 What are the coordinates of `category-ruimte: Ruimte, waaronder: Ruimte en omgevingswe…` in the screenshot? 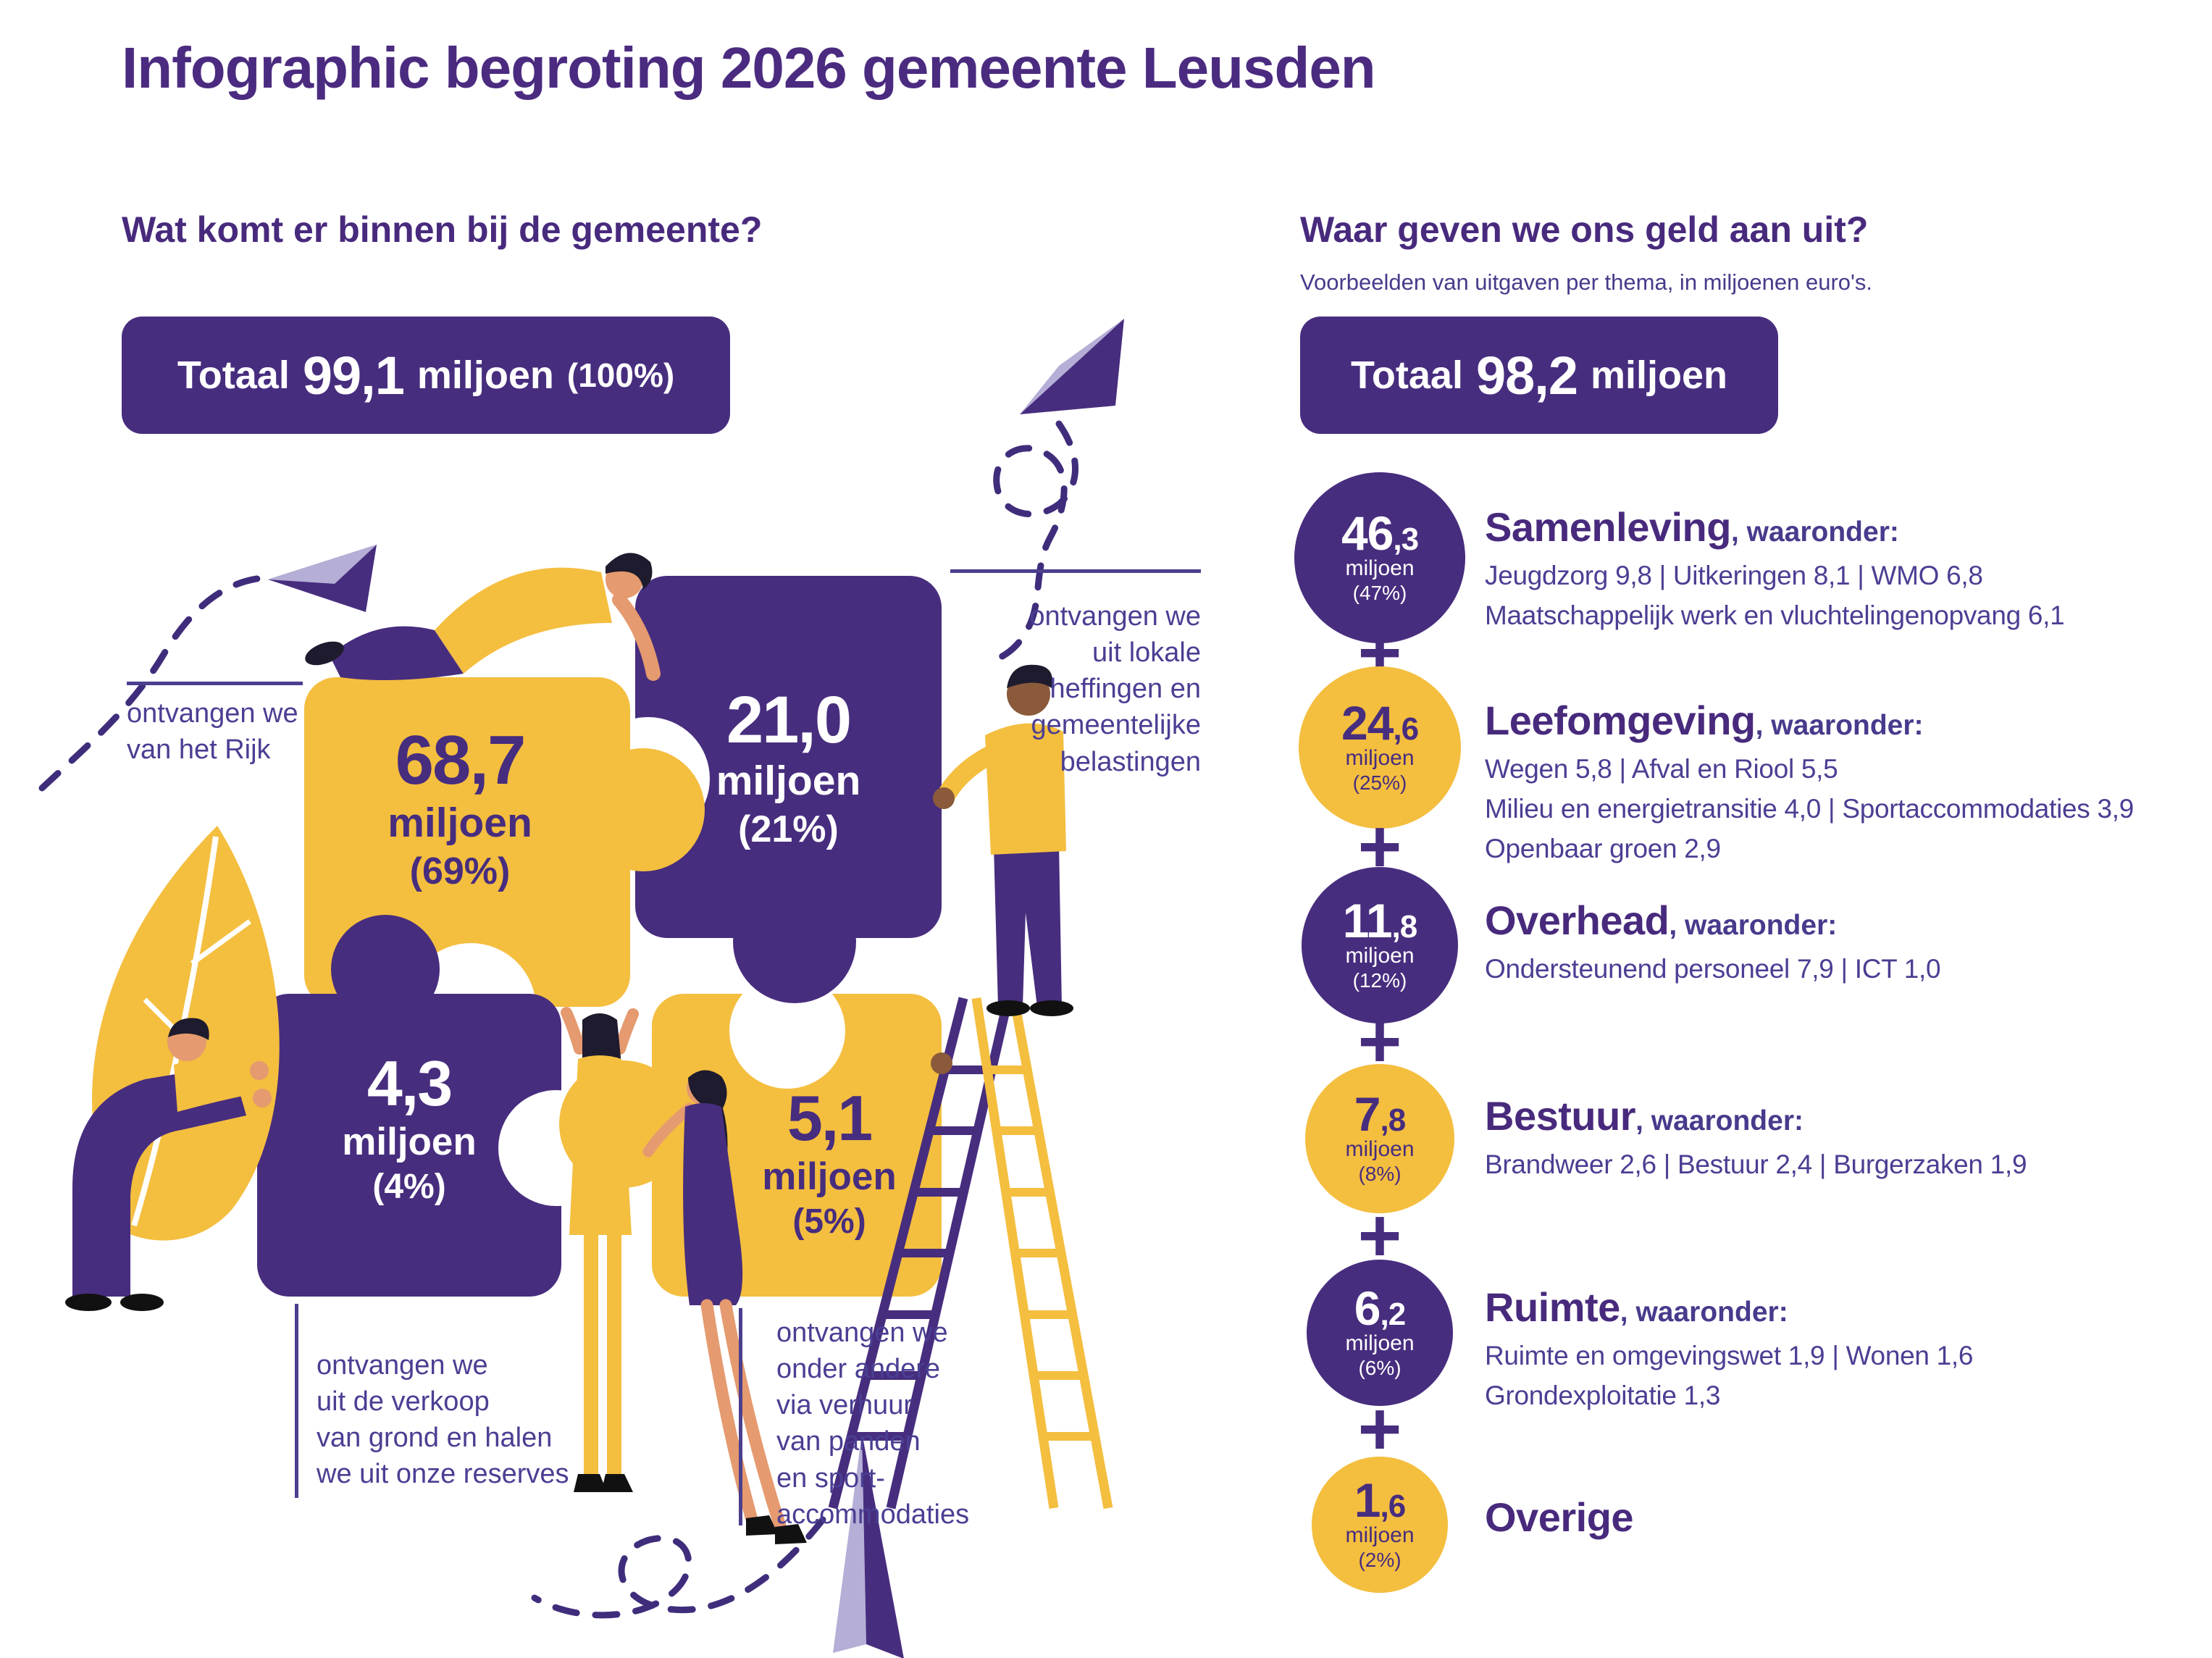 It's located at (1729, 1347).